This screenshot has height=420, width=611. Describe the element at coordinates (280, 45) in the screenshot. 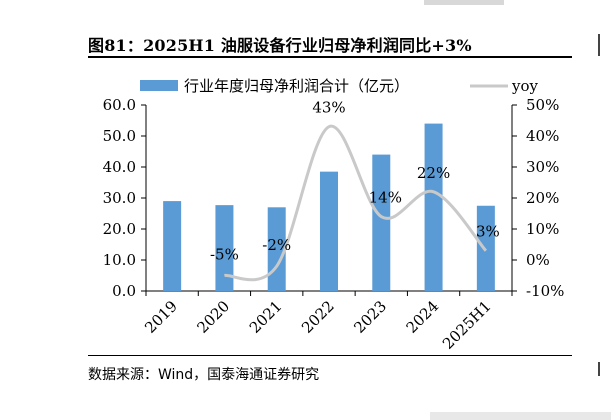

I see `figure-title: 图81：2025H1 油服设备行业归母净利润同比+3%` at that location.